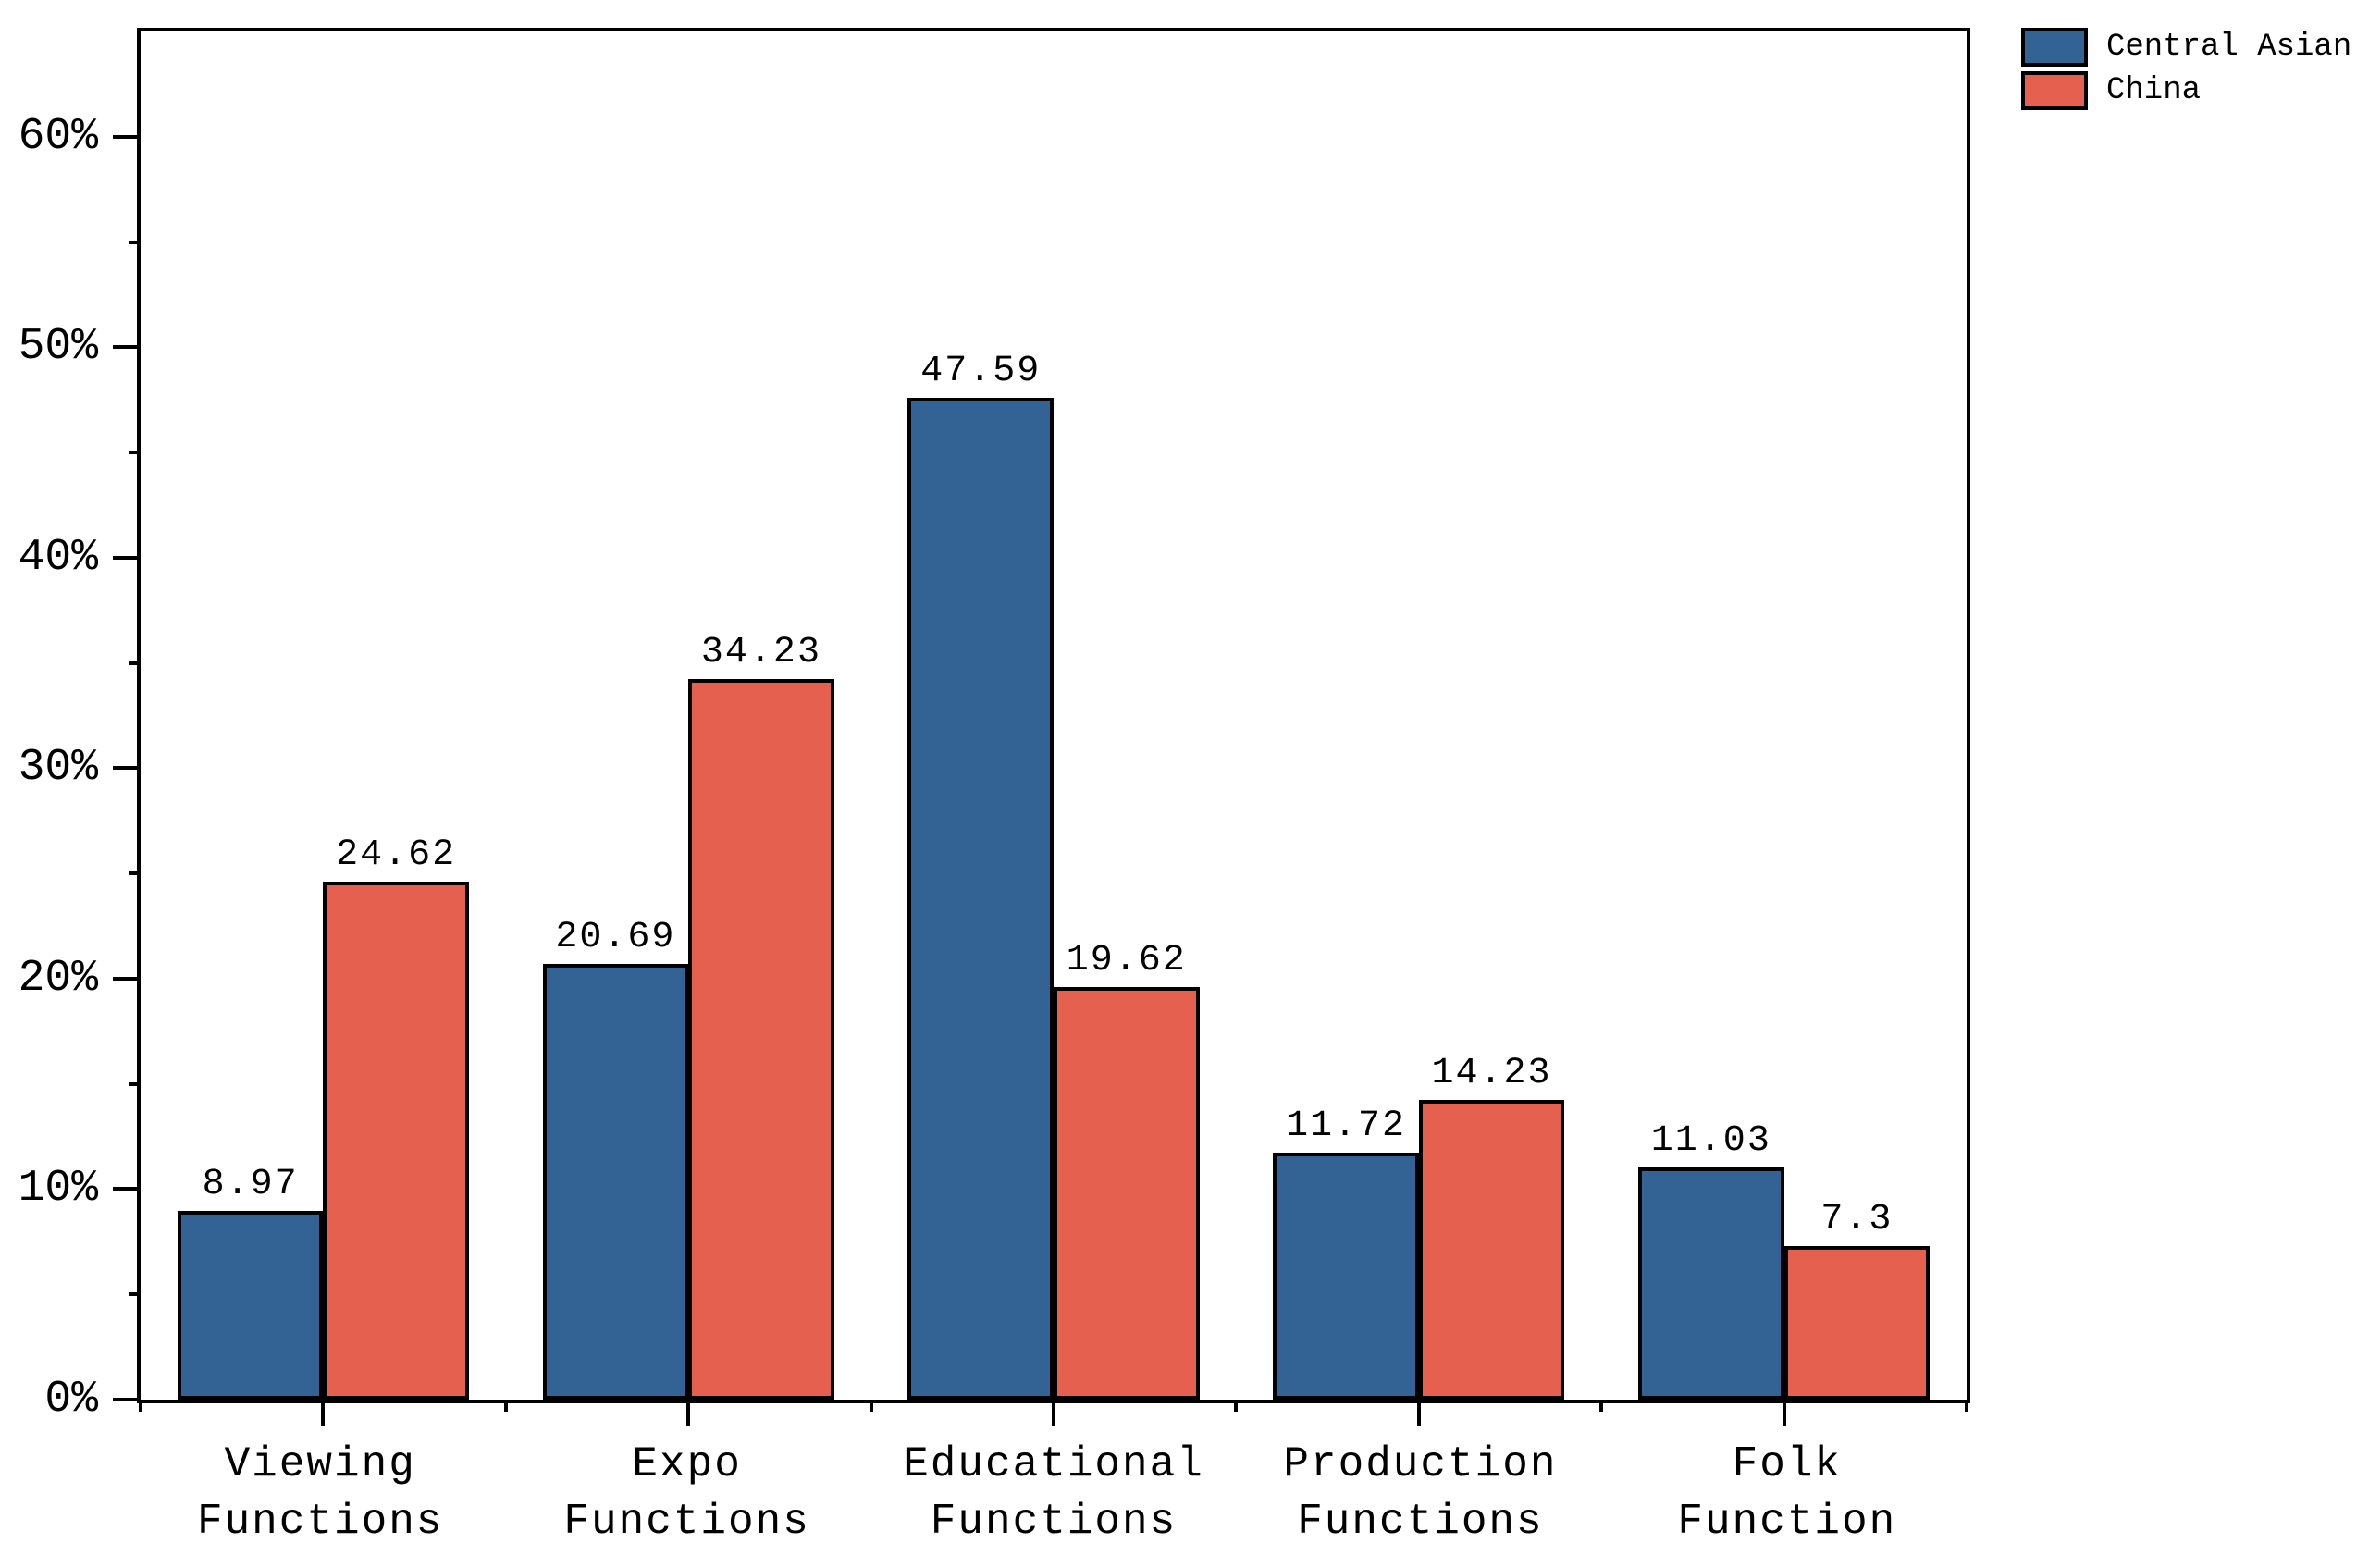 This screenshot has height=1568, width=2369. What do you see at coordinates (250, 1305) in the screenshot?
I see `bar-central-asian-viewing-functions` at bounding box center [250, 1305].